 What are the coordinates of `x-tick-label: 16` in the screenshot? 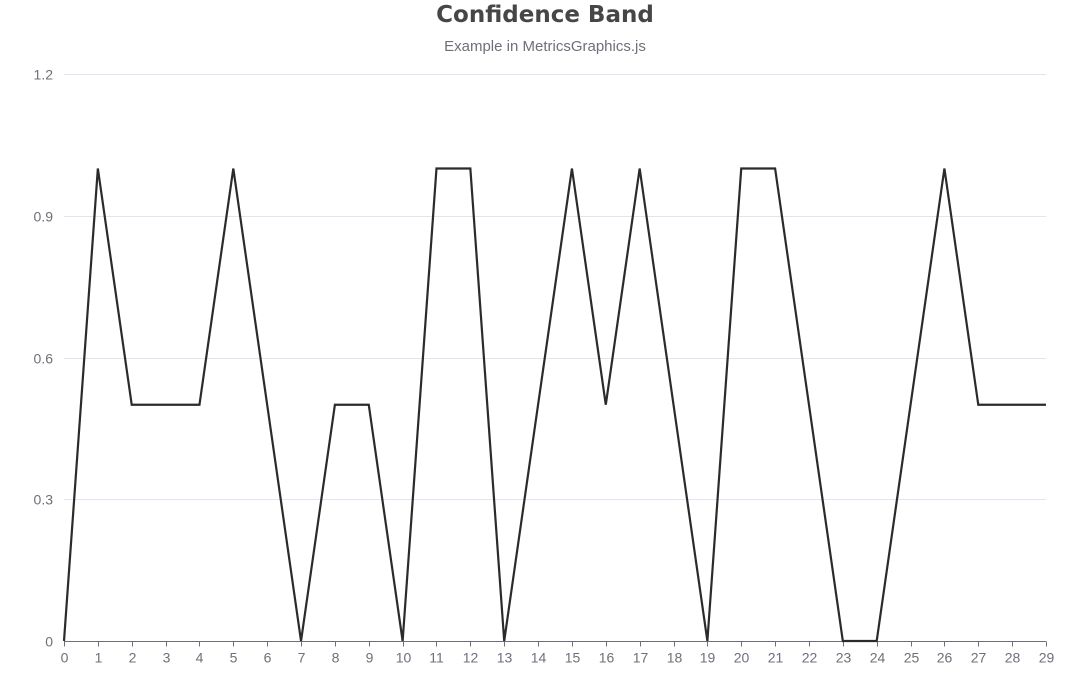 It's located at (607, 658).